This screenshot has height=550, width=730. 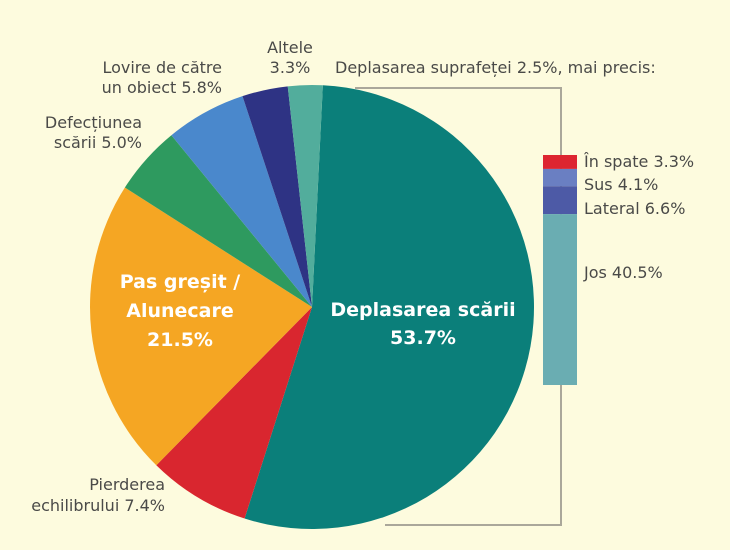 I want to click on pie-slice-defectiunea-scarii, so click(x=218, y=221).